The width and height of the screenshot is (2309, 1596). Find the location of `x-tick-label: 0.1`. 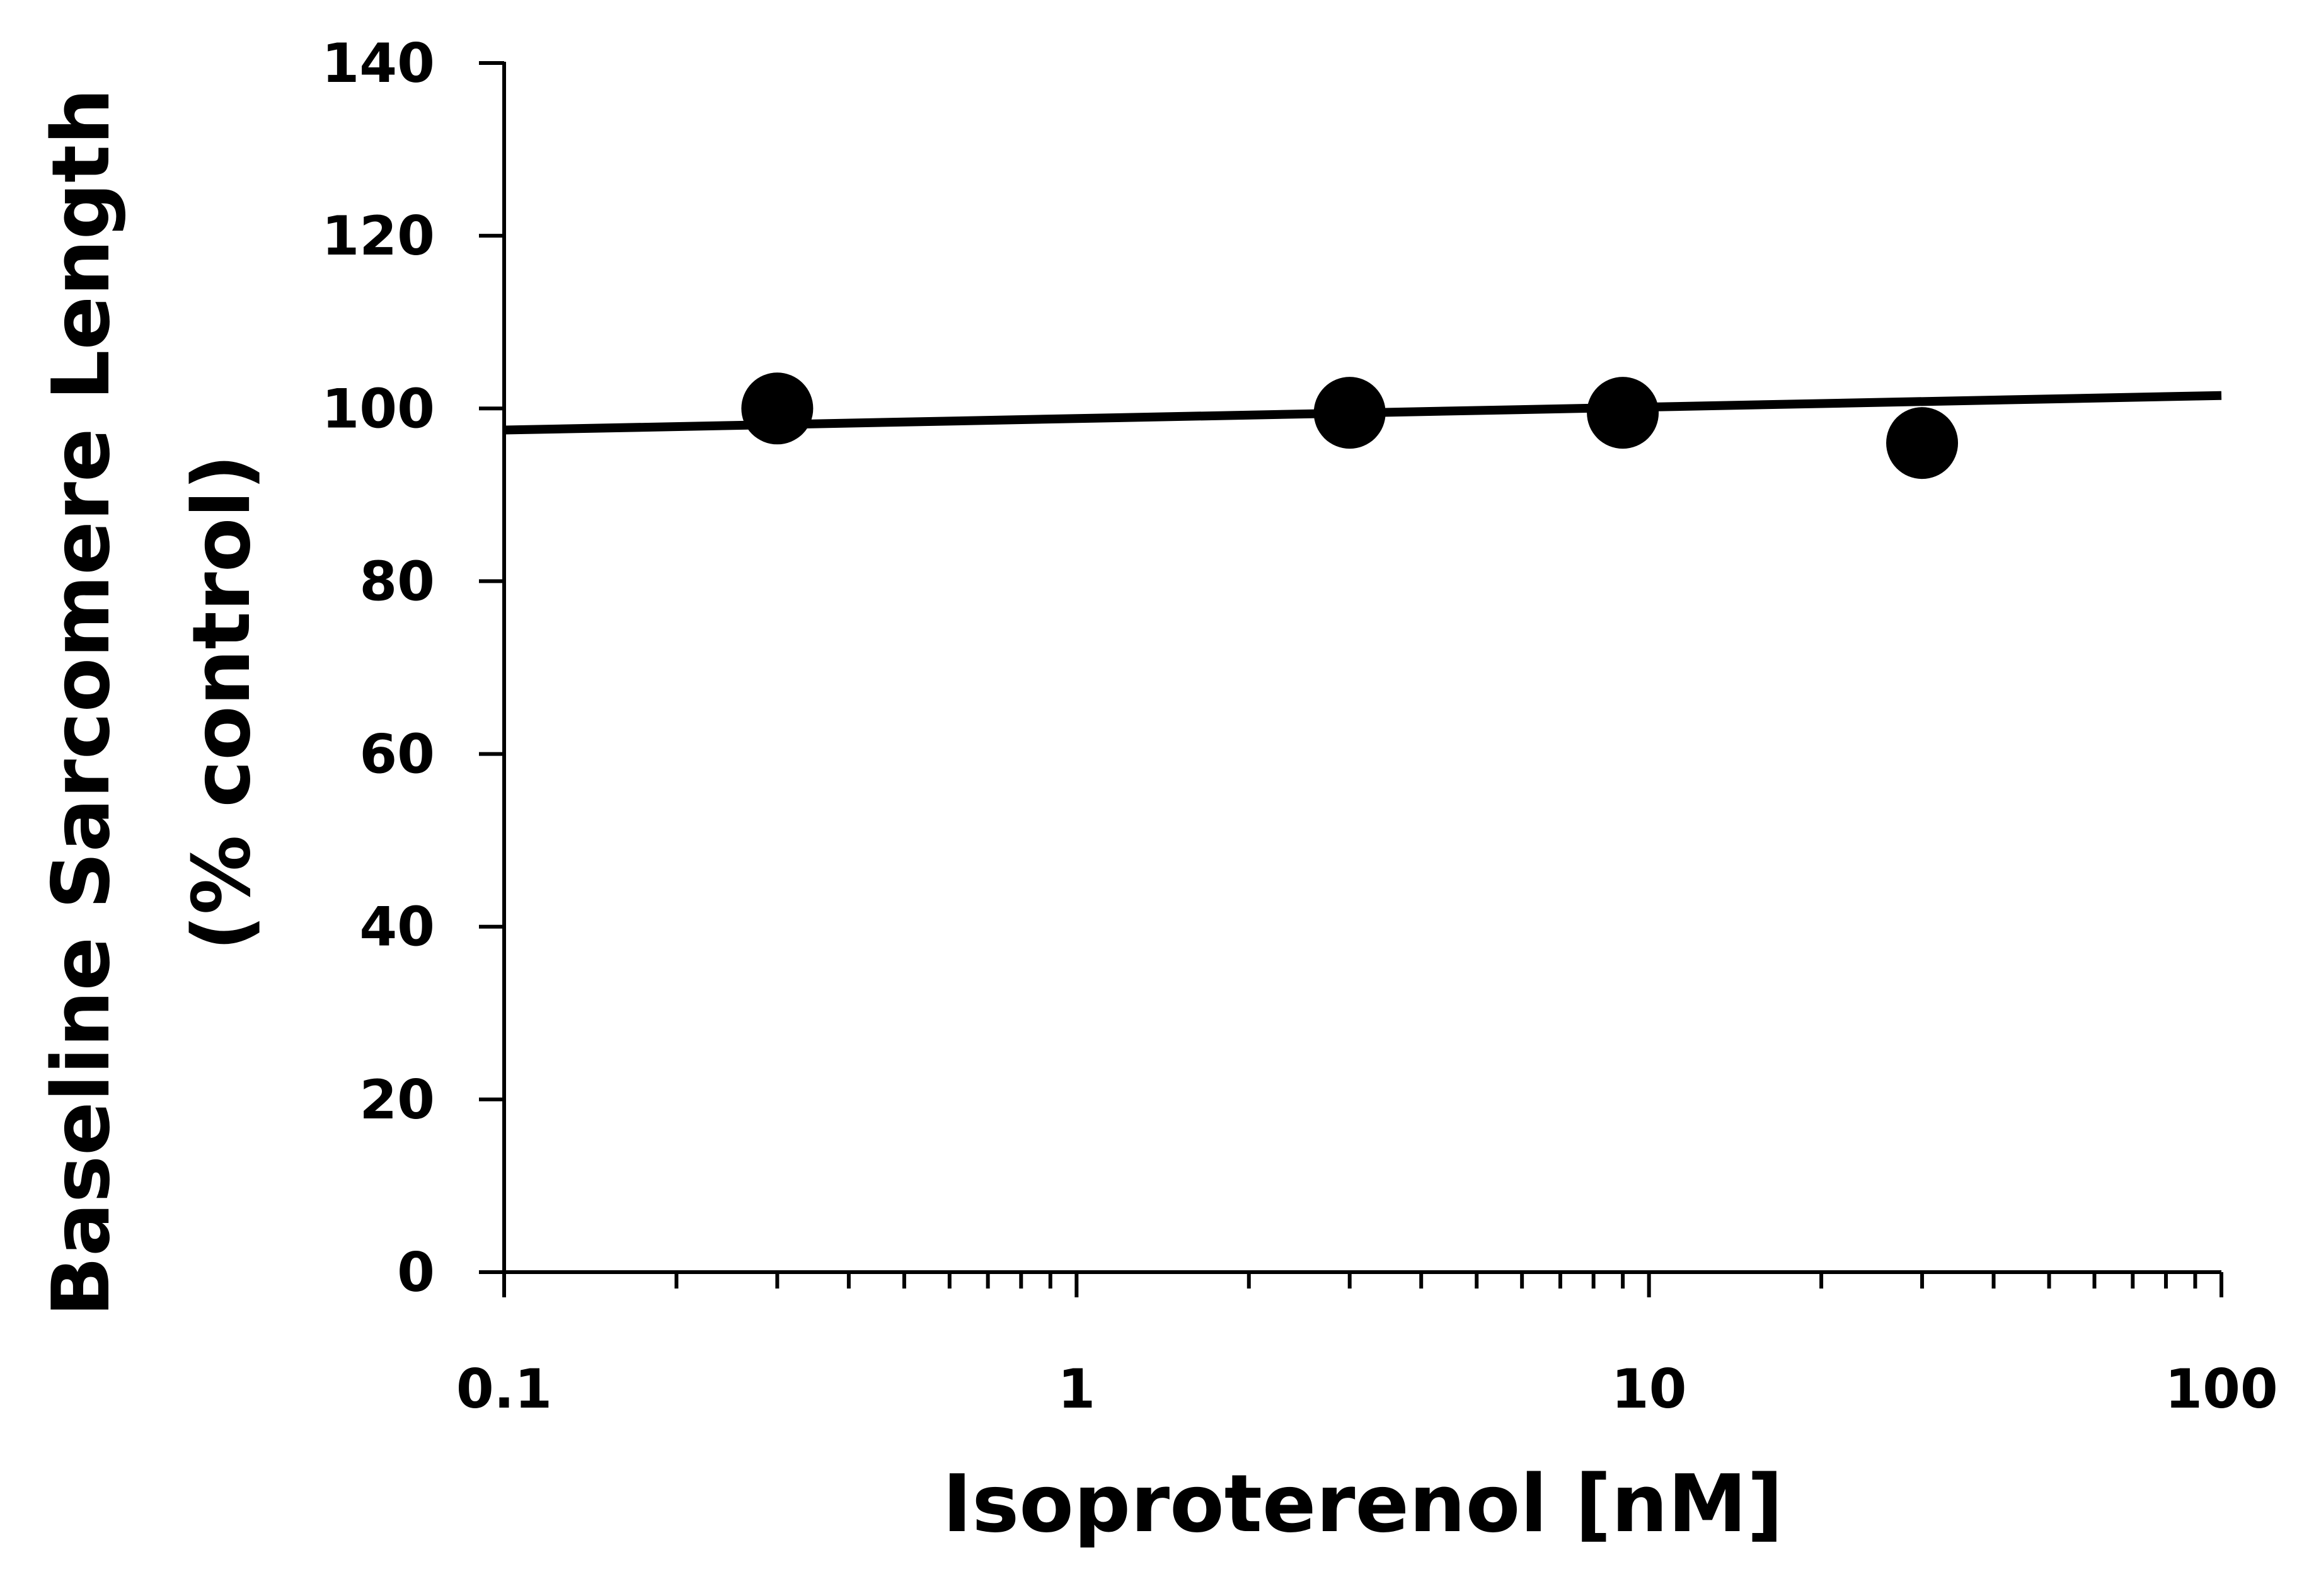

x-tick-label: 0.1 is located at coordinates (504, 1389).